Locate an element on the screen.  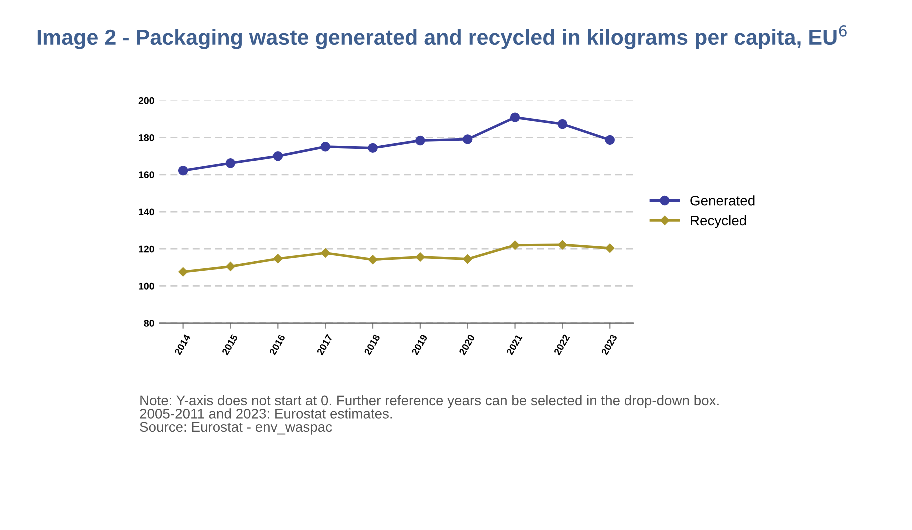
y-tick-label: 100 is located at coordinates (146, 286).